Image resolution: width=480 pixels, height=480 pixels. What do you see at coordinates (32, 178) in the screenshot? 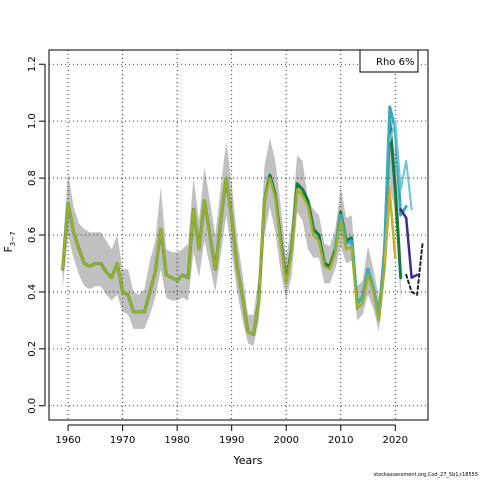
I see `y-tick-label: 0.8` at bounding box center [32, 178].